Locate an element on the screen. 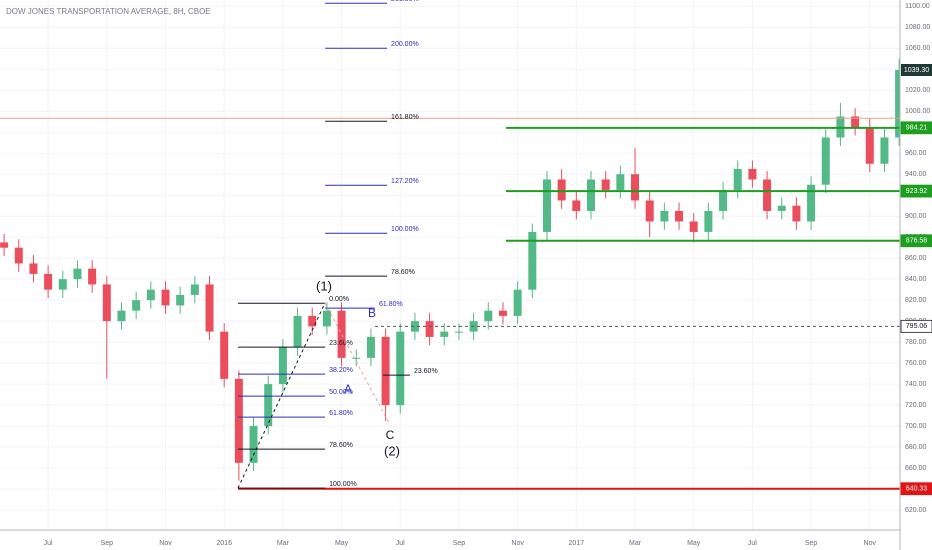  x-tick-label: 2017 is located at coordinates (577, 543).